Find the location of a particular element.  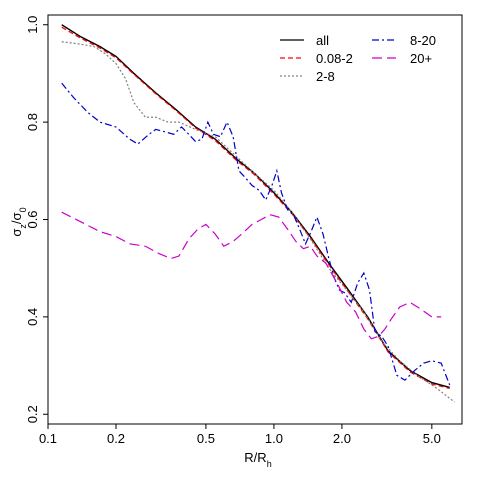

y-tick-label: 0.8 is located at coordinates (32, 122).